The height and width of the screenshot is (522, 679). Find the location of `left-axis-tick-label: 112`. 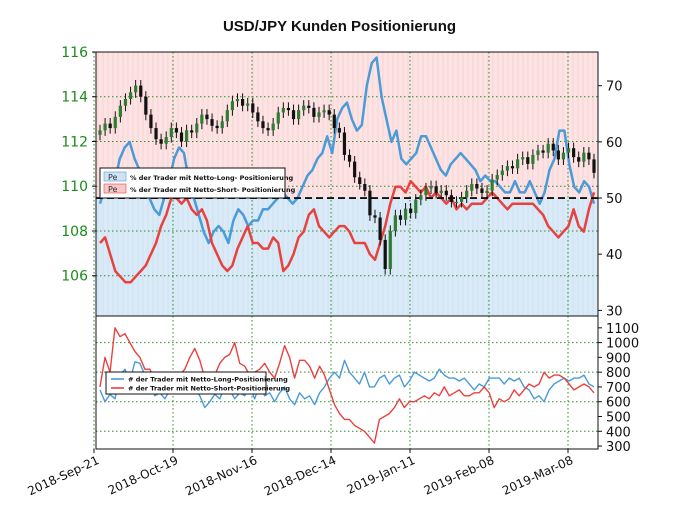

left-axis-tick-label: 112 is located at coordinates (74, 142).